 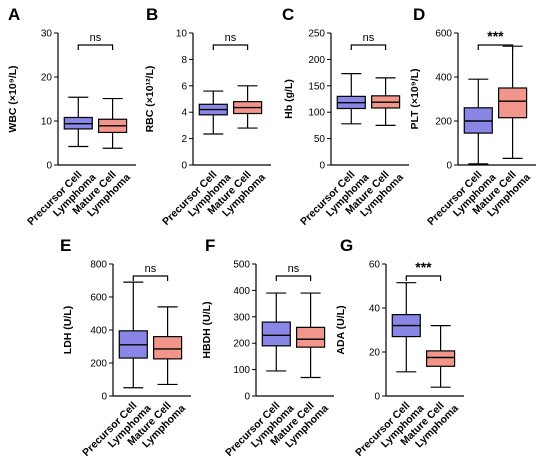 What do you see at coordinates (241, 317) in the screenshot?
I see `y-tick-label: 300` at bounding box center [241, 317].